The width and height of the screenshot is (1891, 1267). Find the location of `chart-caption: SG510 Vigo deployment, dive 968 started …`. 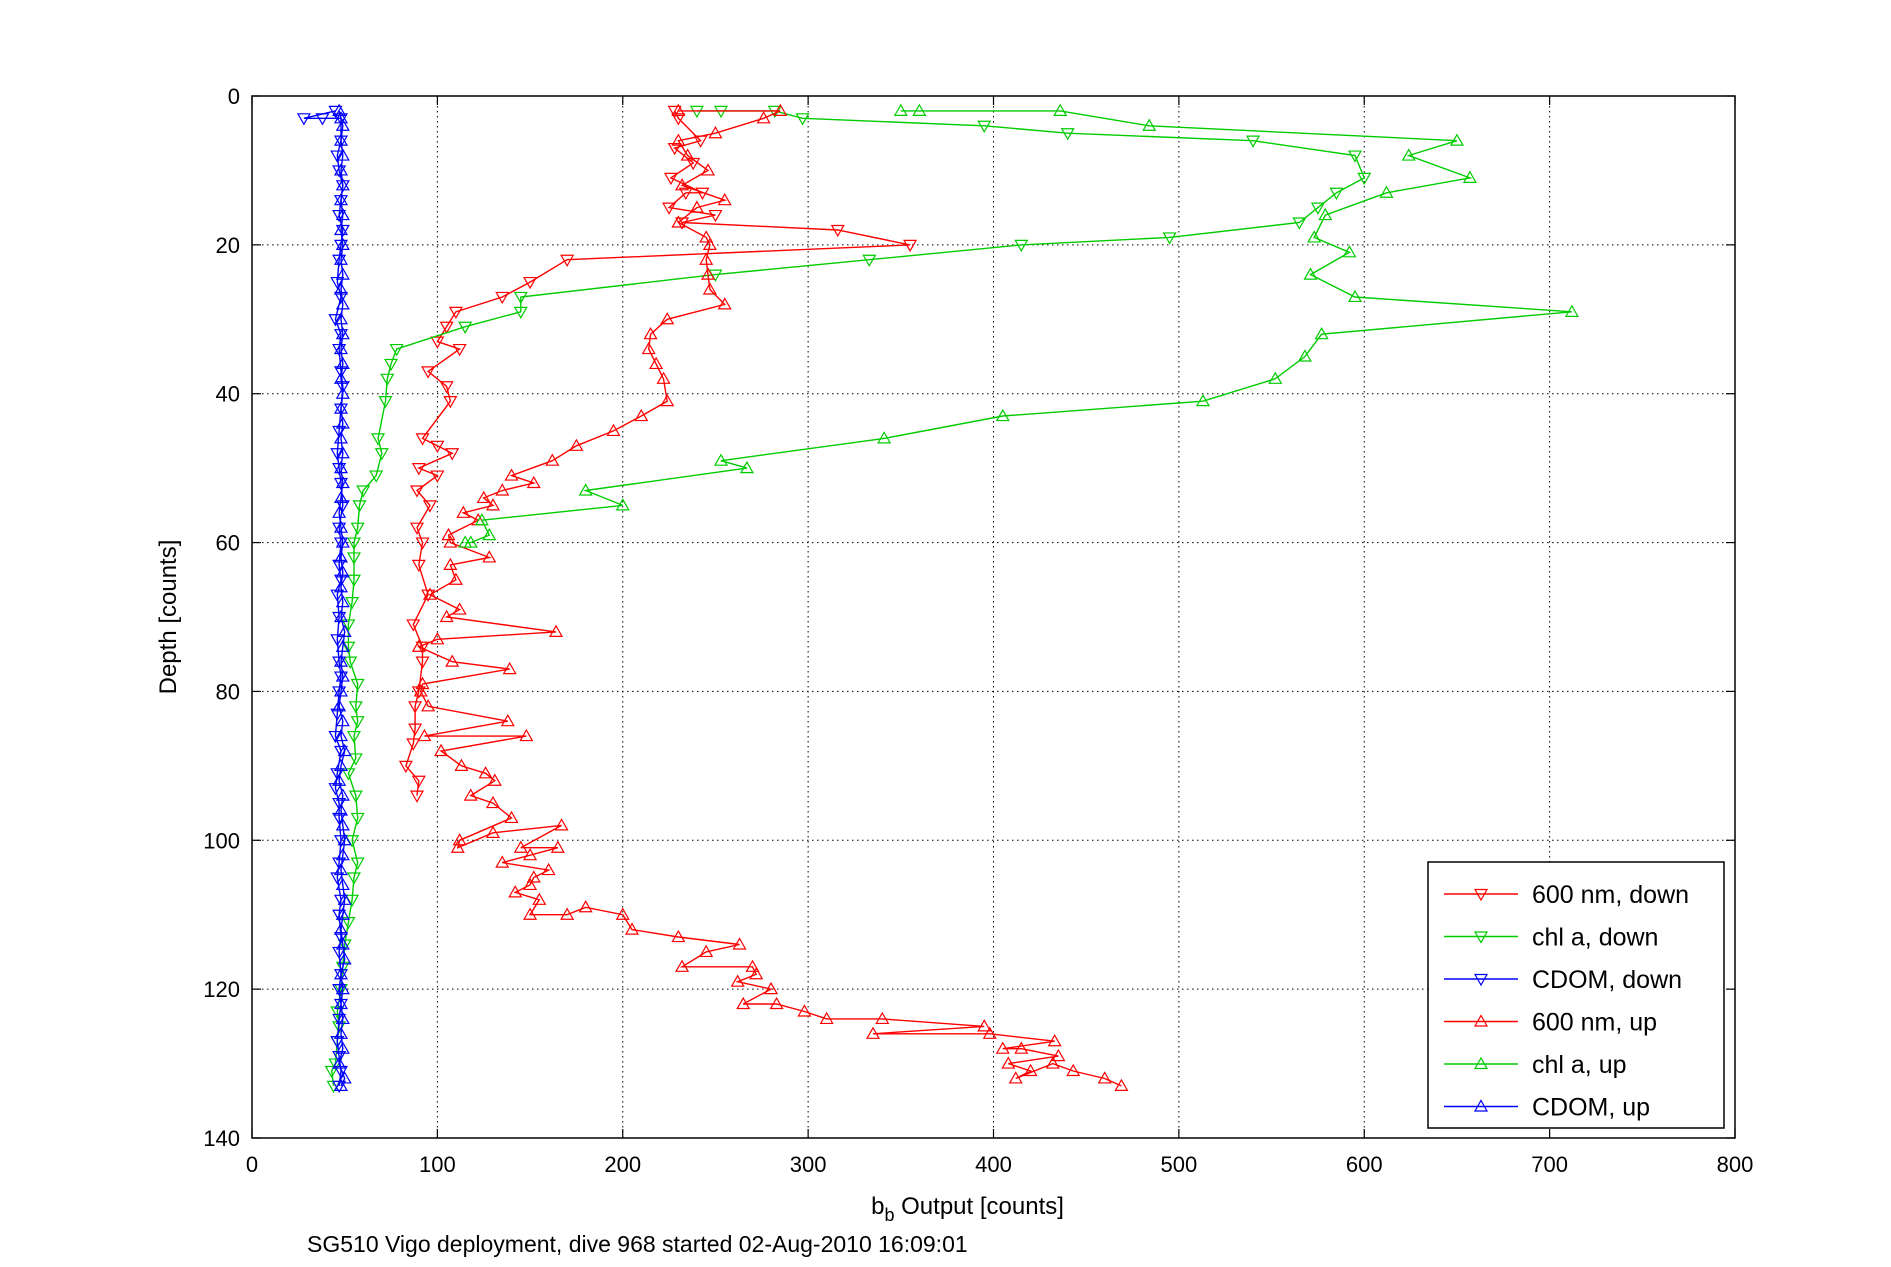

chart-caption: SG510 Vigo deployment, dive 968 started … is located at coordinates (637, 1244).